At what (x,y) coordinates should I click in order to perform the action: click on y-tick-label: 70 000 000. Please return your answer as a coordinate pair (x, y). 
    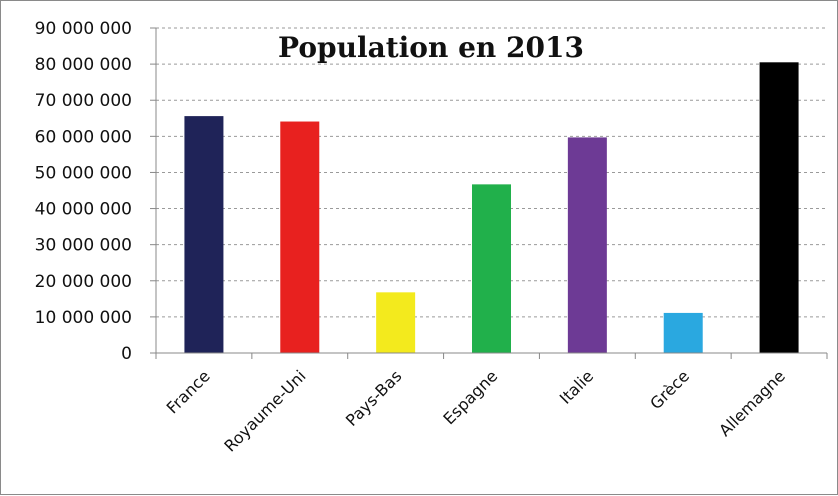
    Looking at the image, I should click on (83, 101).